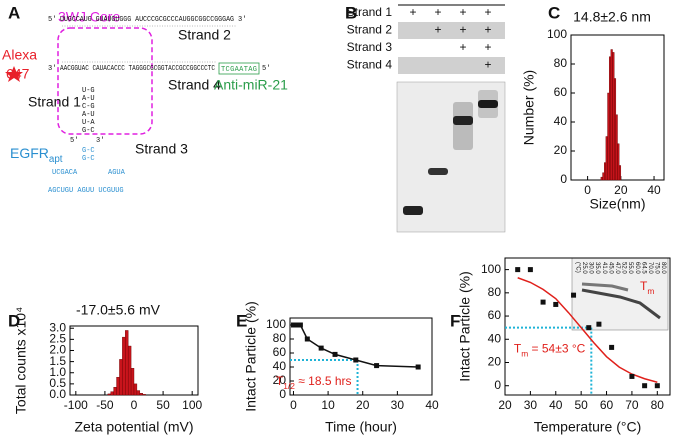 The height and width of the screenshot is (441, 678). What do you see at coordinates (14, 12) in the screenshot?
I see `panel-label: A` at bounding box center [14, 12].